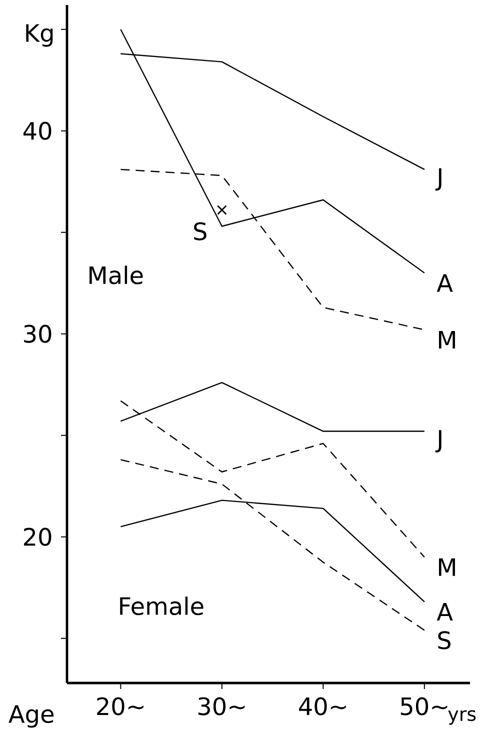  I want to click on y-tick-label: 40, so click(37, 131).